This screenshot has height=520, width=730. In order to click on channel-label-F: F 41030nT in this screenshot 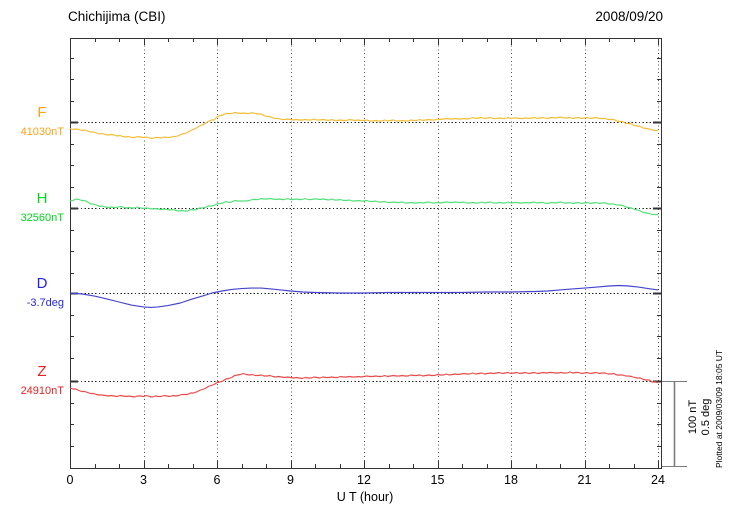, I will do `click(32, 121)`.